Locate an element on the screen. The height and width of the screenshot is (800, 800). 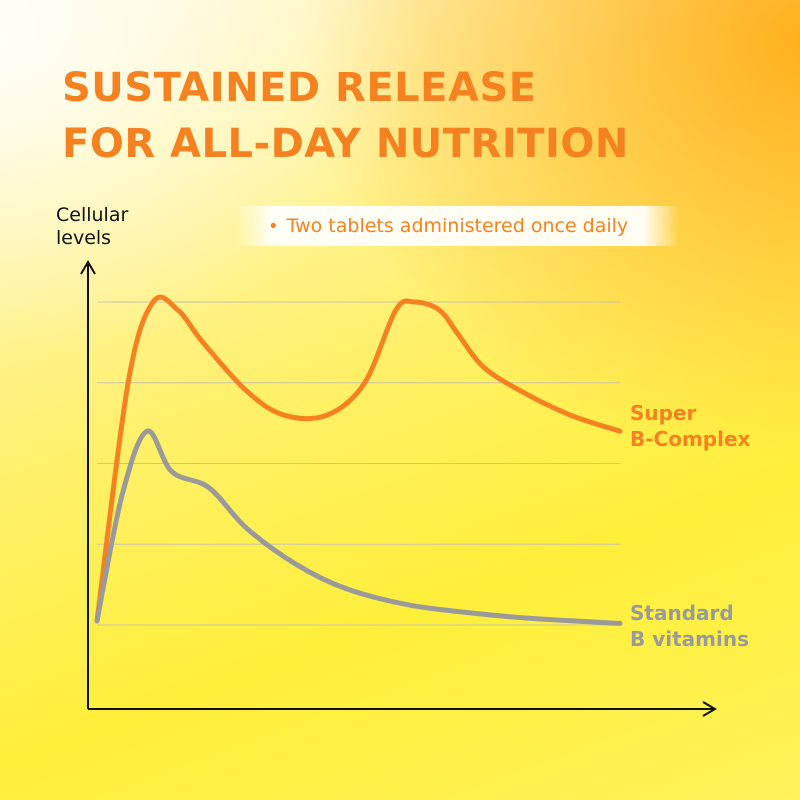
series-label-super-line-2: B-Complex is located at coordinates (690, 439).